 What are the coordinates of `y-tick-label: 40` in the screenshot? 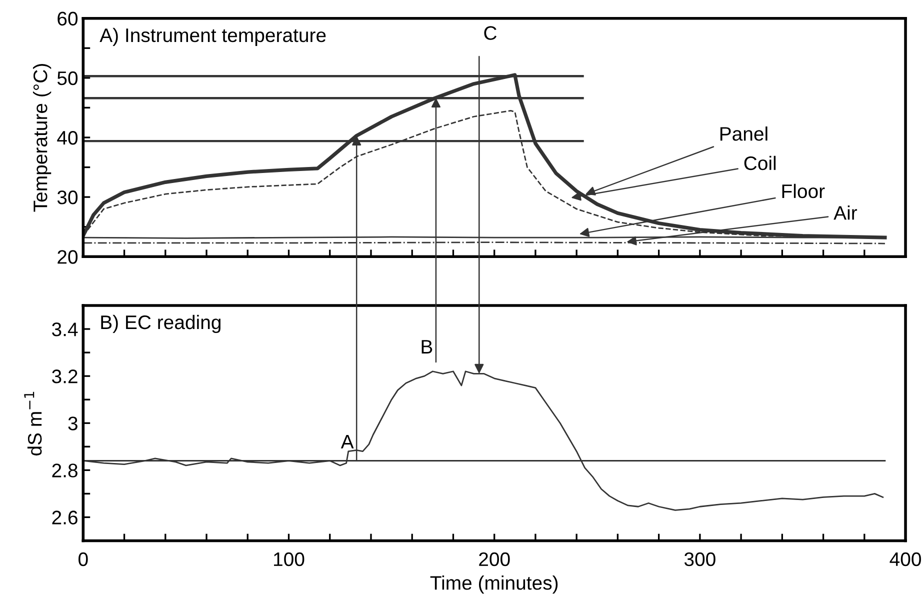 It's located at (67, 137).